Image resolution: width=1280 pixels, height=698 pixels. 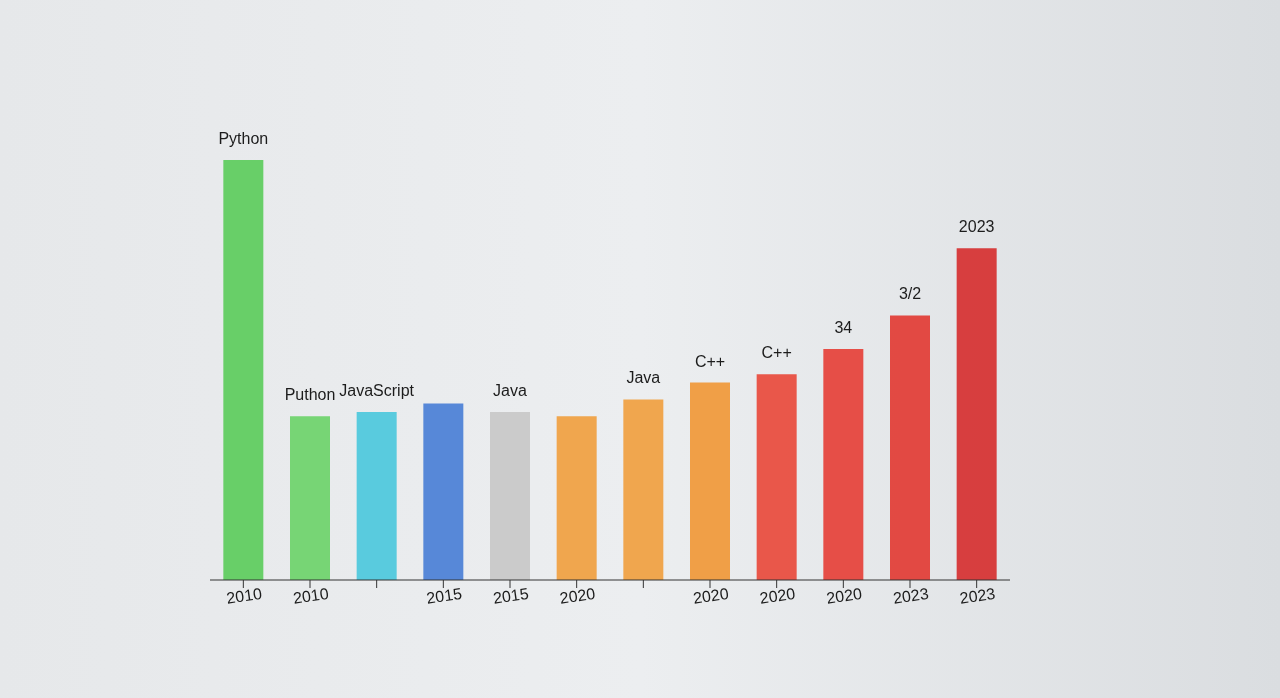 I want to click on series-label: 3/2, so click(x=910, y=294).